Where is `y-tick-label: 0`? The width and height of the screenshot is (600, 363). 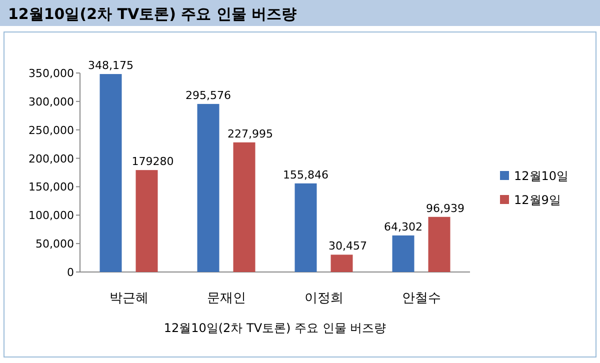 y-tick-label: 0 is located at coordinates (70, 272).